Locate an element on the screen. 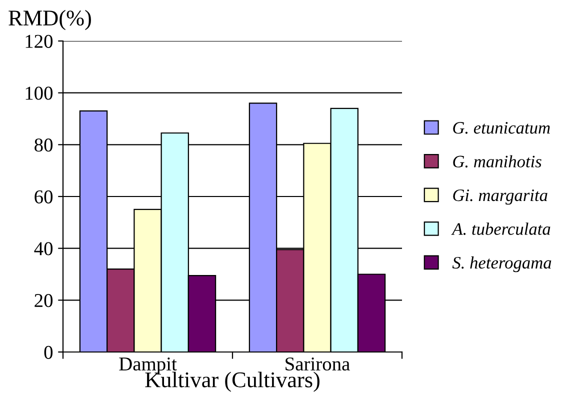 Image resolution: width=566 pixels, height=415 pixels. legend-label: G. manihotis is located at coordinates (497, 161).